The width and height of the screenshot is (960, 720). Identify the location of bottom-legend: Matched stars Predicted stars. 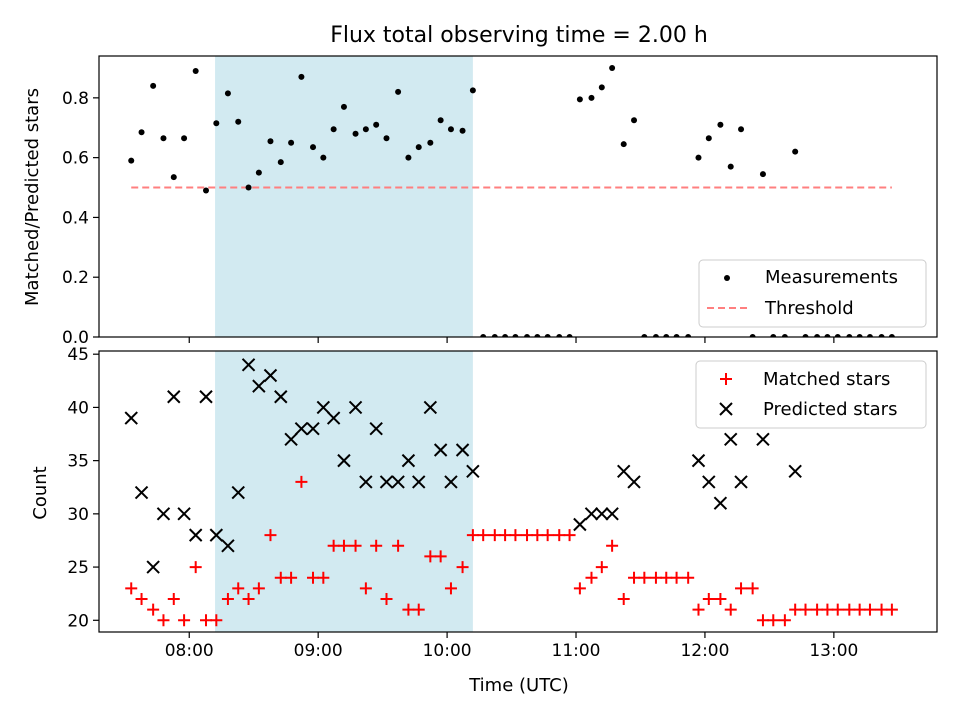
(811, 394).